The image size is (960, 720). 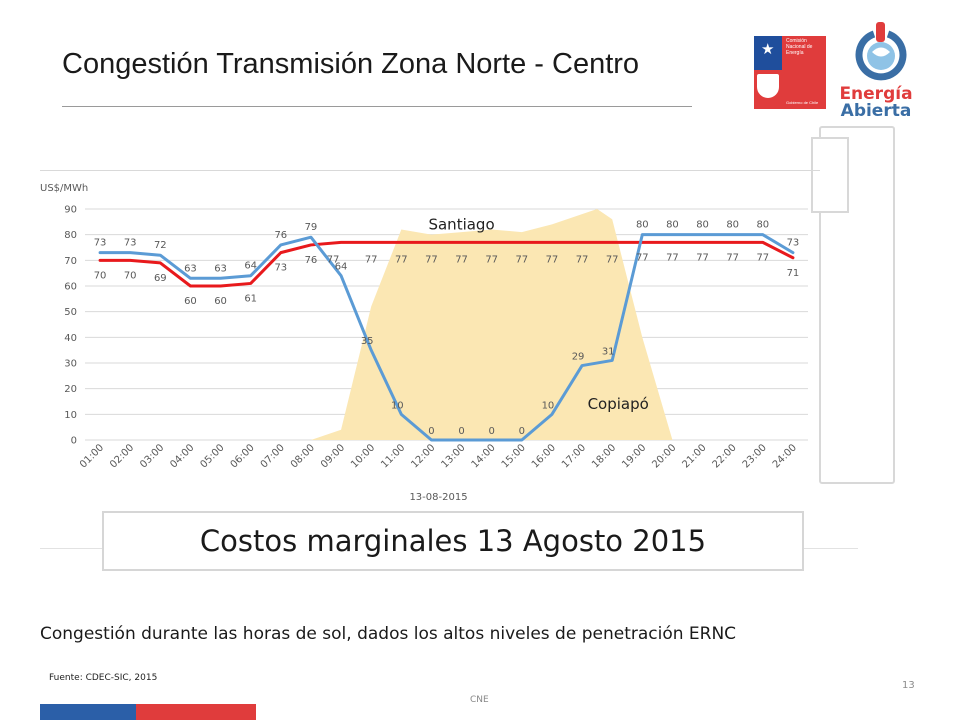 What do you see at coordinates (243, 456) in the screenshot?
I see `x-tick-label: 06:00` at bounding box center [243, 456].